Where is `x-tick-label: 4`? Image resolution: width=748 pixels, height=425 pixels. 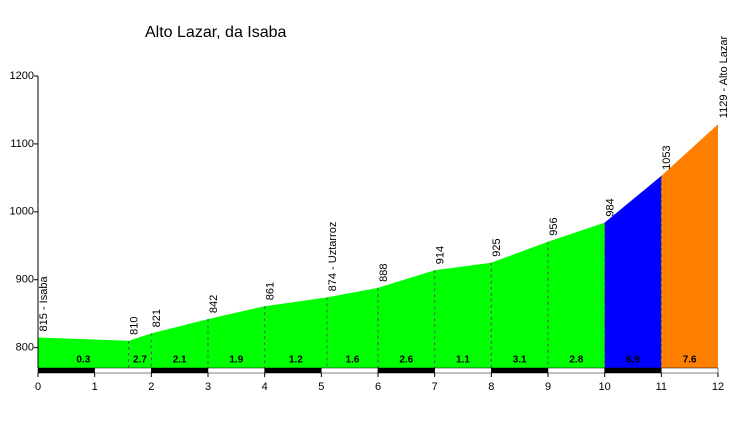 x-tick-label: 4 is located at coordinates (265, 387).